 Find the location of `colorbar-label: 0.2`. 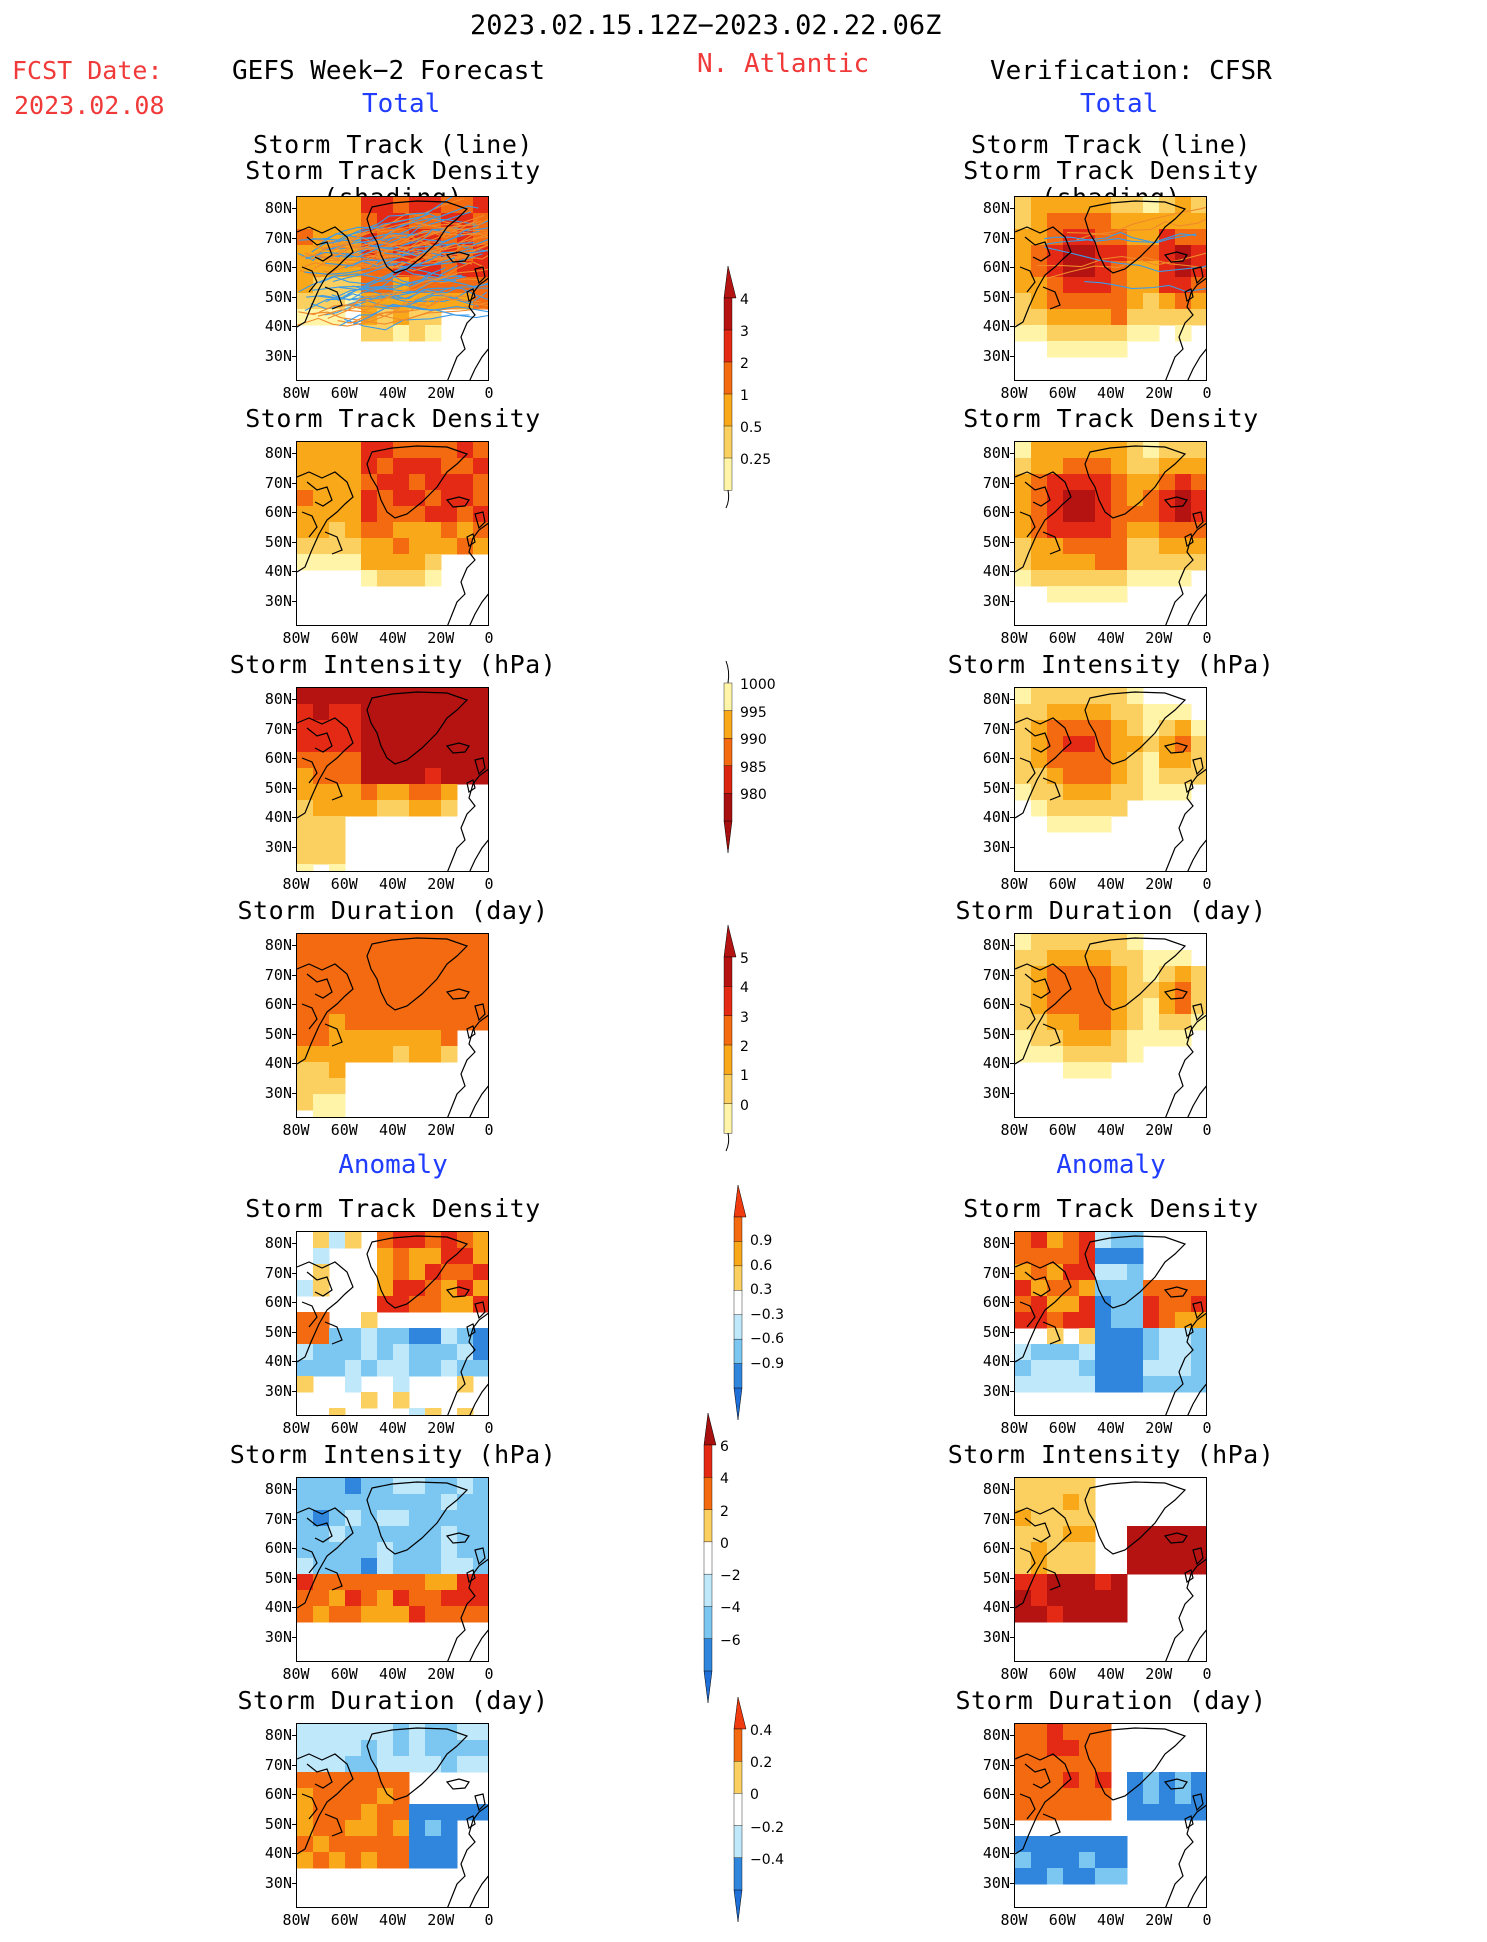

colorbar-label: 0.2 is located at coordinates (761, 1763).